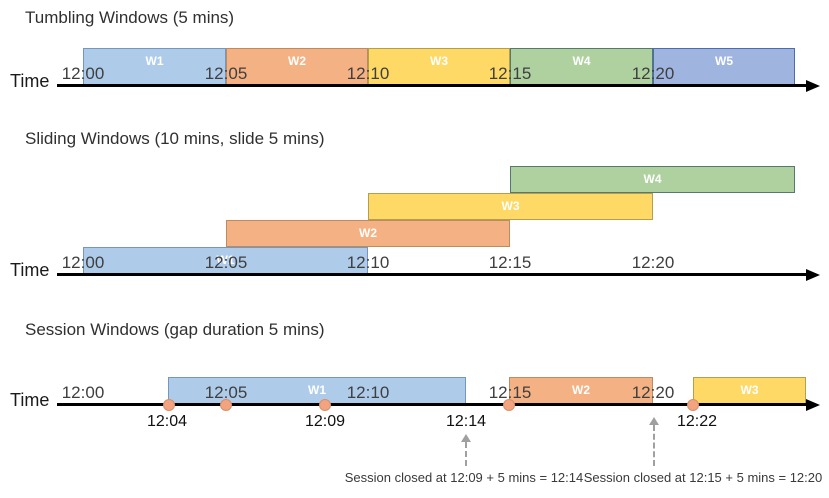  Describe the element at coordinates (464, 477) in the screenshot. I see `session-closed-callout: Session closed at 12:09 + 5 mins = 12:14` at that location.